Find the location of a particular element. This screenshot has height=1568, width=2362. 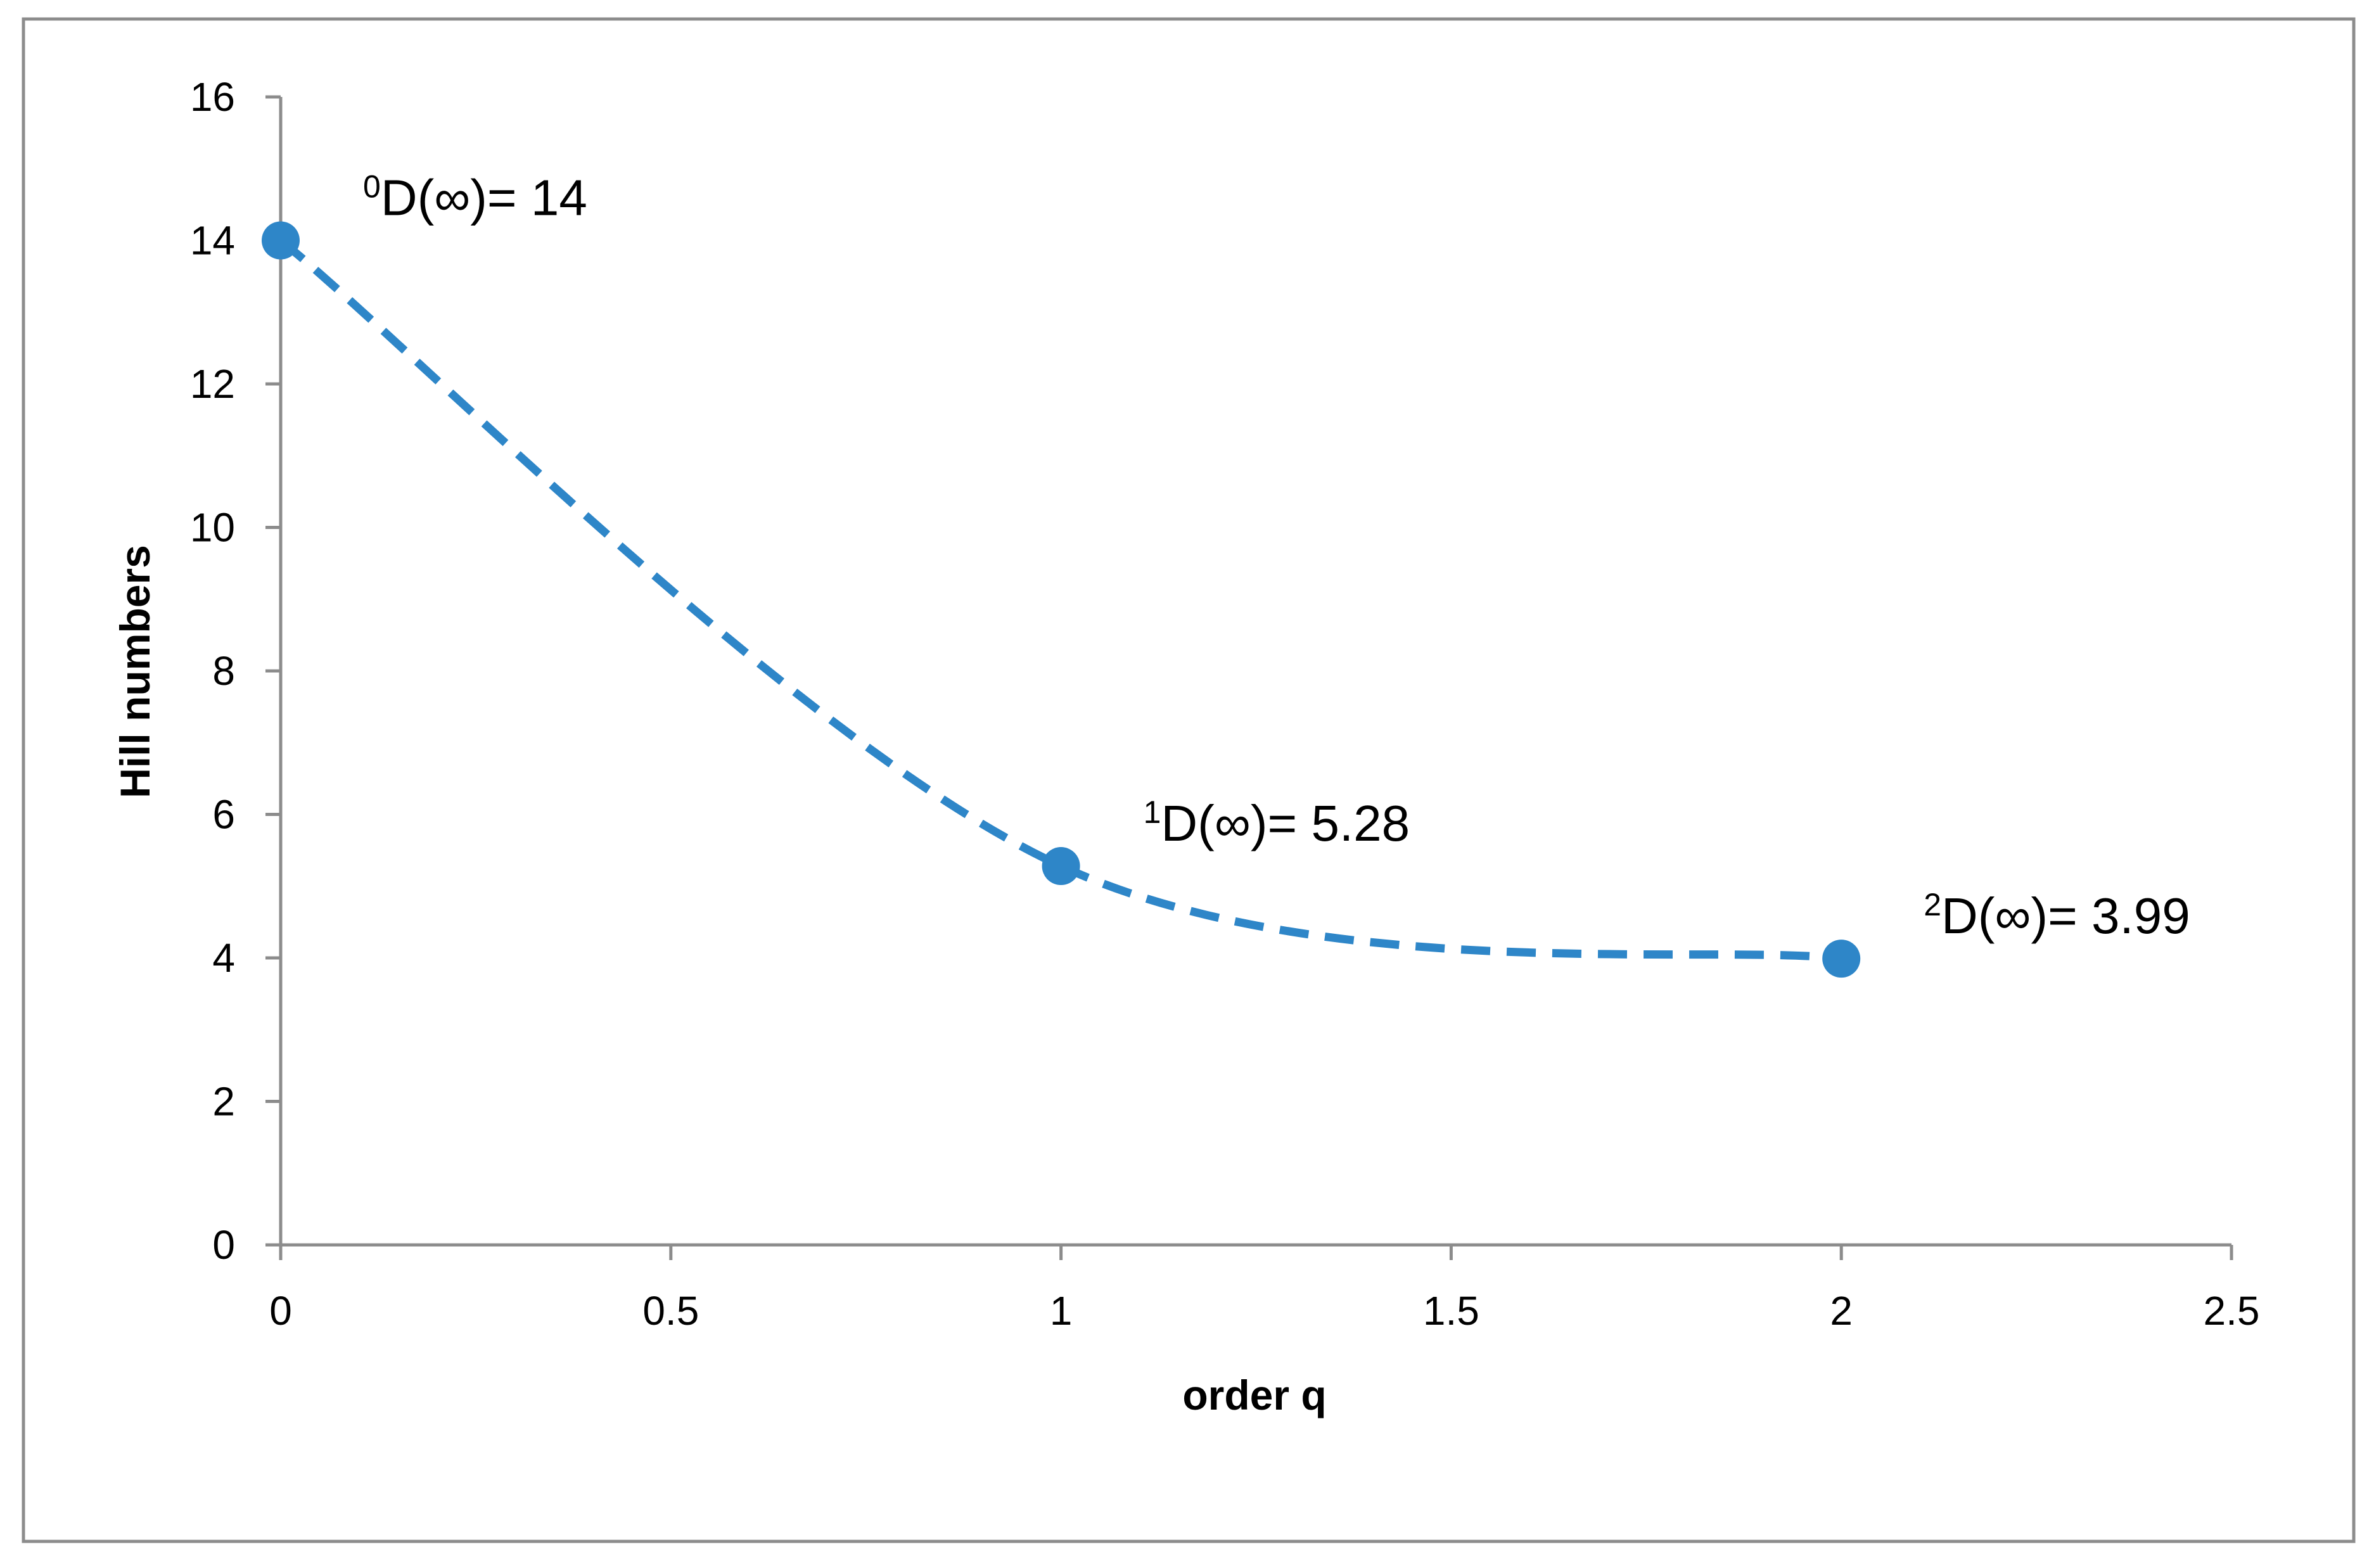

y-tick-label: 8 is located at coordinates (223, 671).